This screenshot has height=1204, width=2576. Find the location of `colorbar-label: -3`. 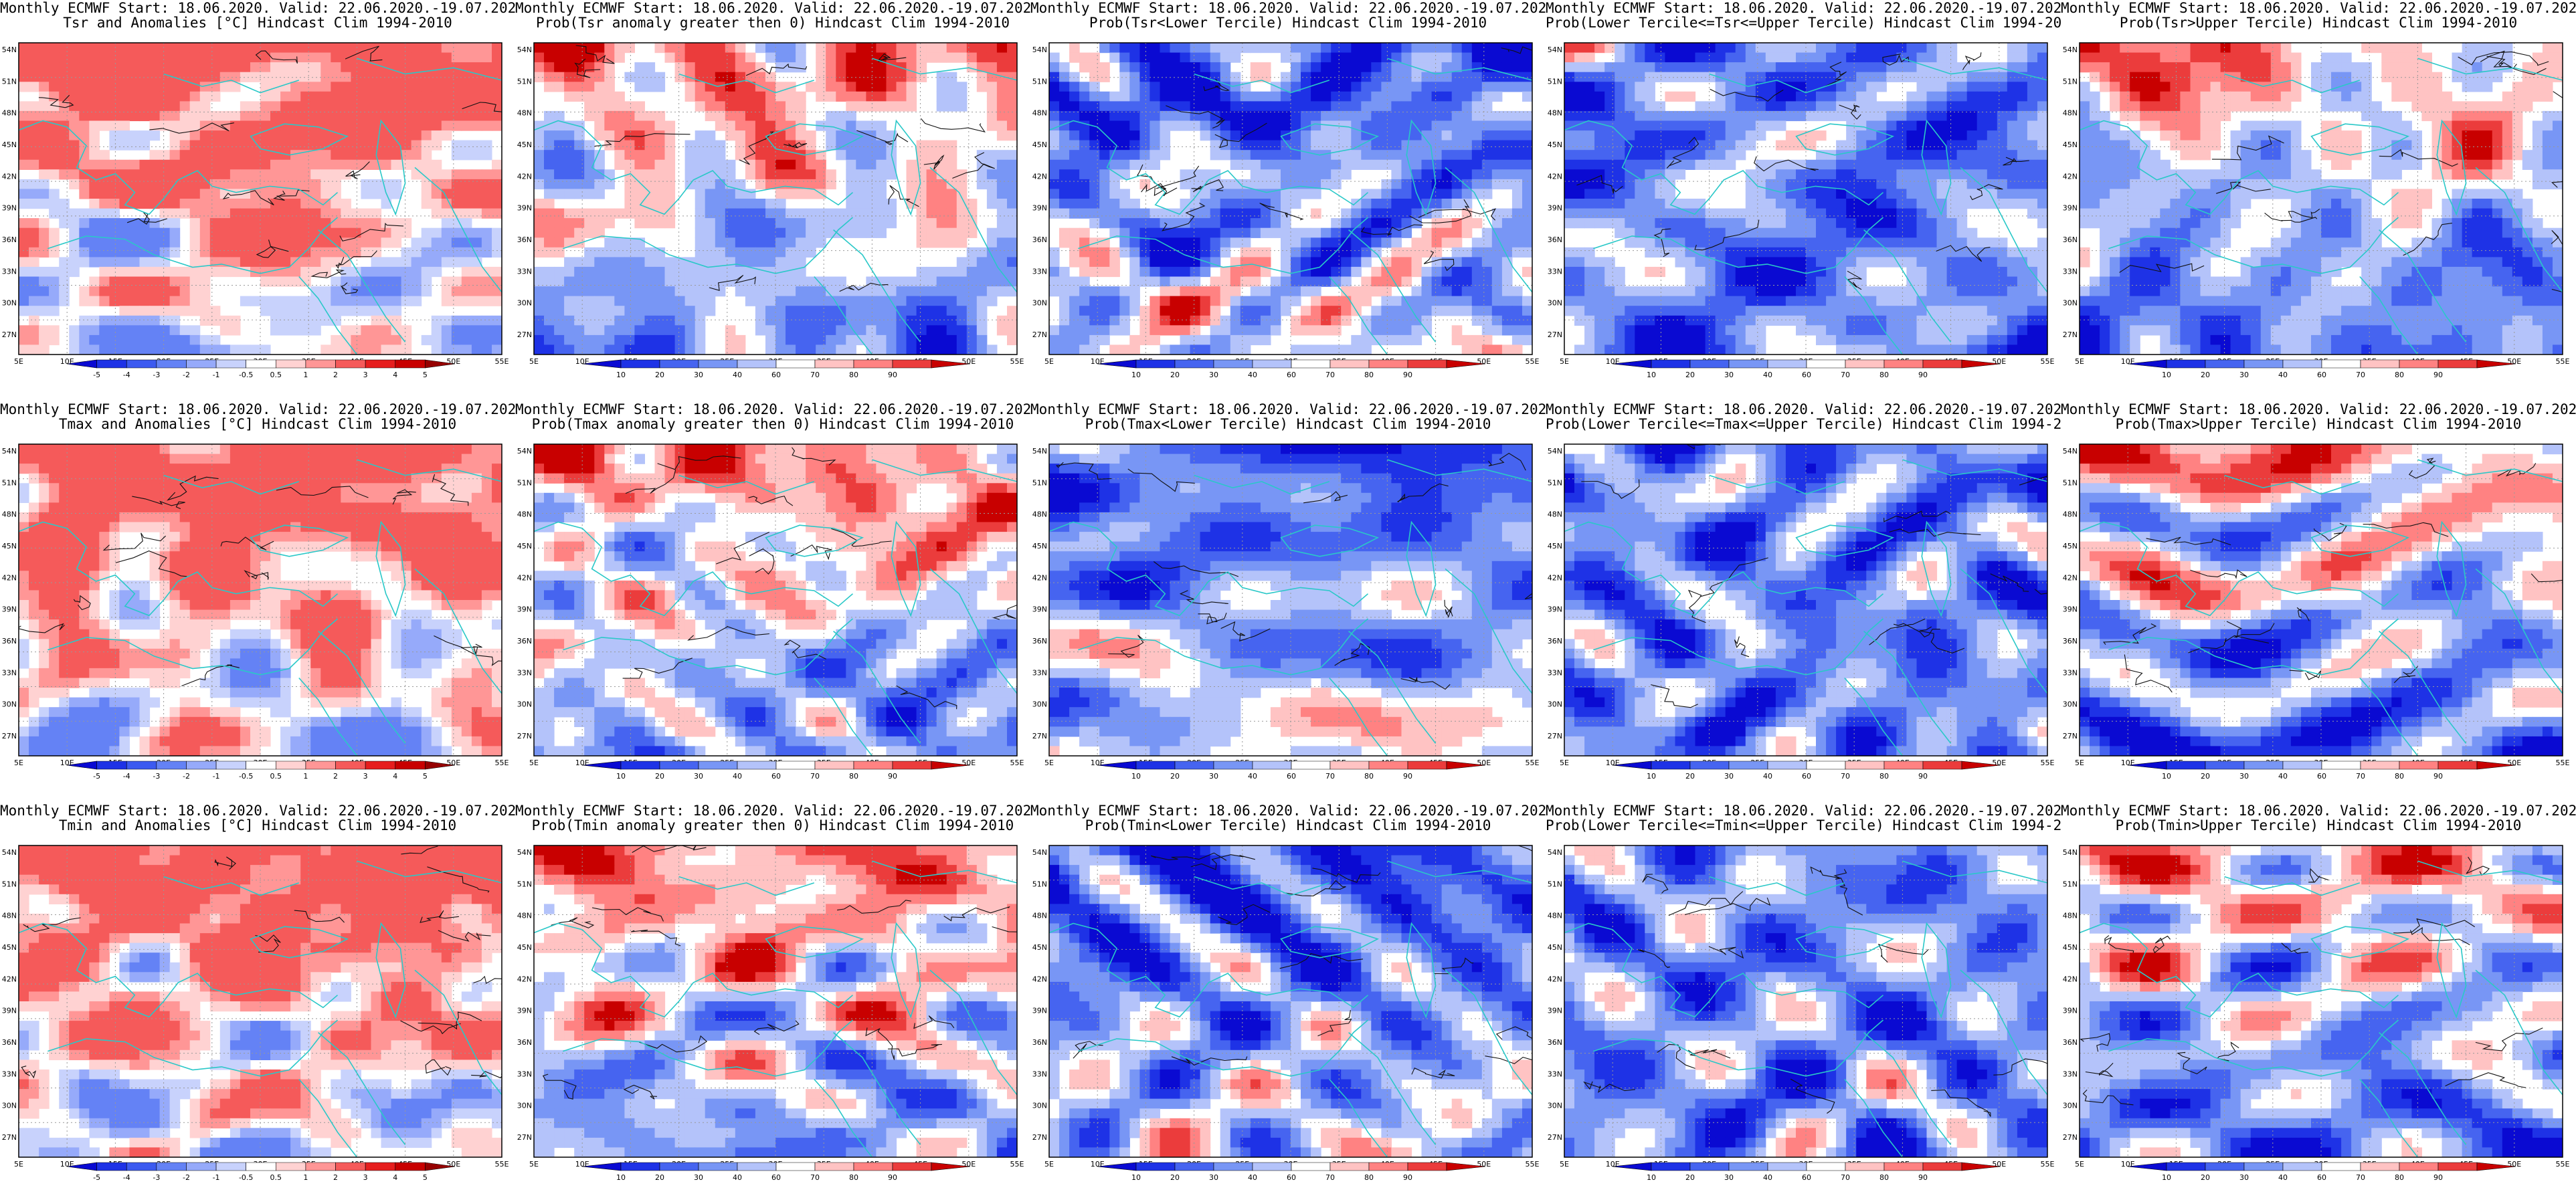

colorbar-label: -3 is located at coordinates (156, 1177).